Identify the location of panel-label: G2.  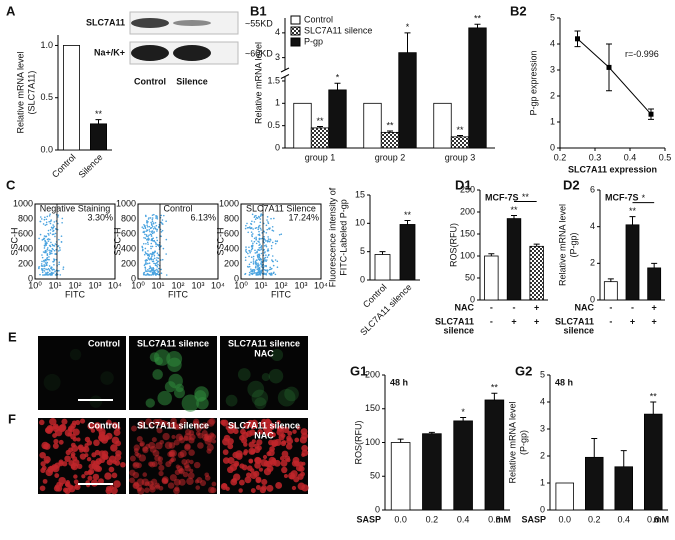
(523, 370).